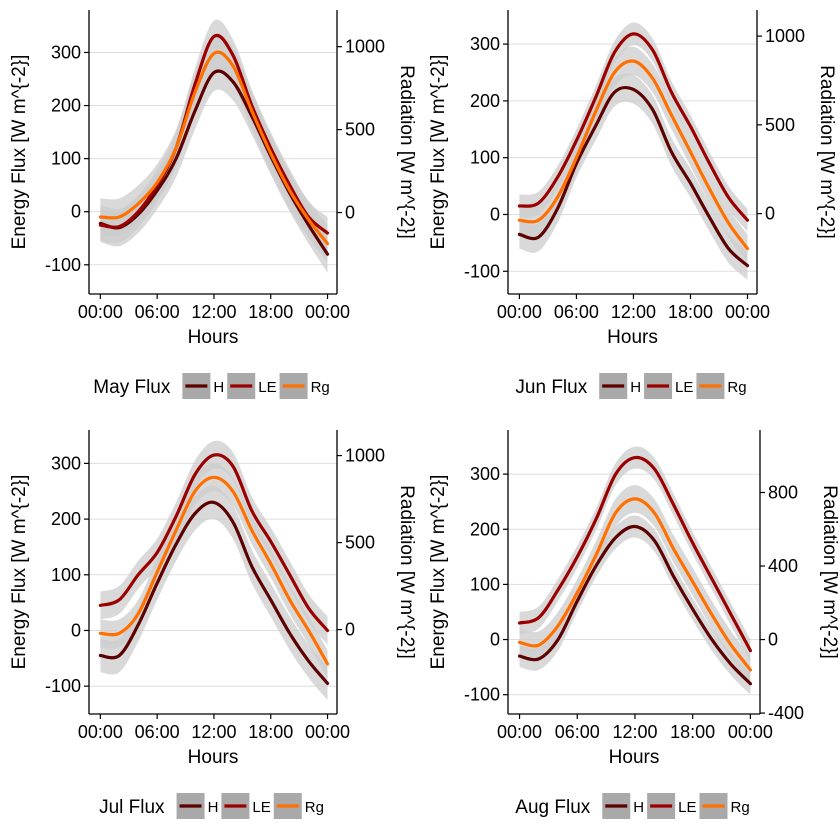 The width and height of the screenshot is (840, 840). I want to click on legend-title: Jun Flux, so click(551, 387).